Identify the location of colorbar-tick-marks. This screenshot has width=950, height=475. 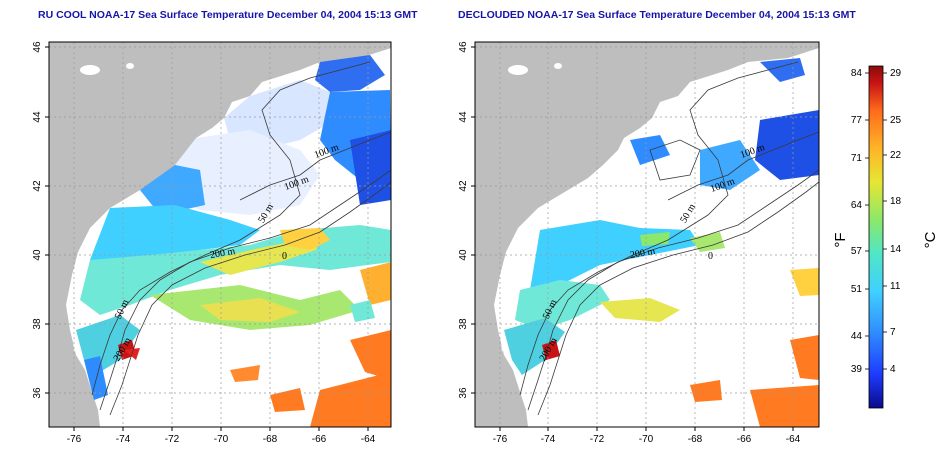
(876, 221).